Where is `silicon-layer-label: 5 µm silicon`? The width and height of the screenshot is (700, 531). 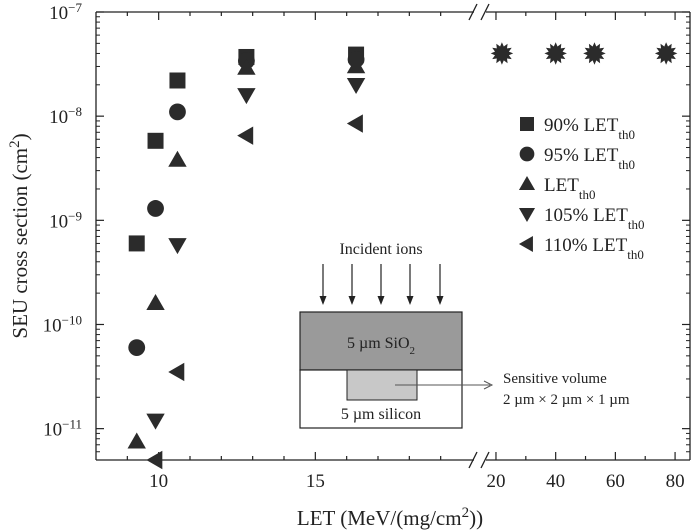
silicon-layer-label: 5 µm silicon is located at coordinates (381, 414).